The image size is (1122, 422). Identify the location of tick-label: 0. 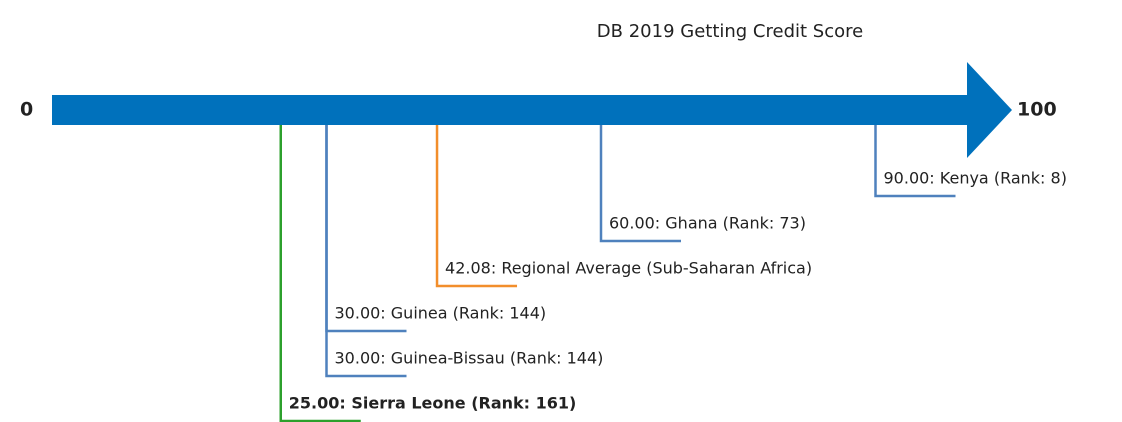
(26, 110).